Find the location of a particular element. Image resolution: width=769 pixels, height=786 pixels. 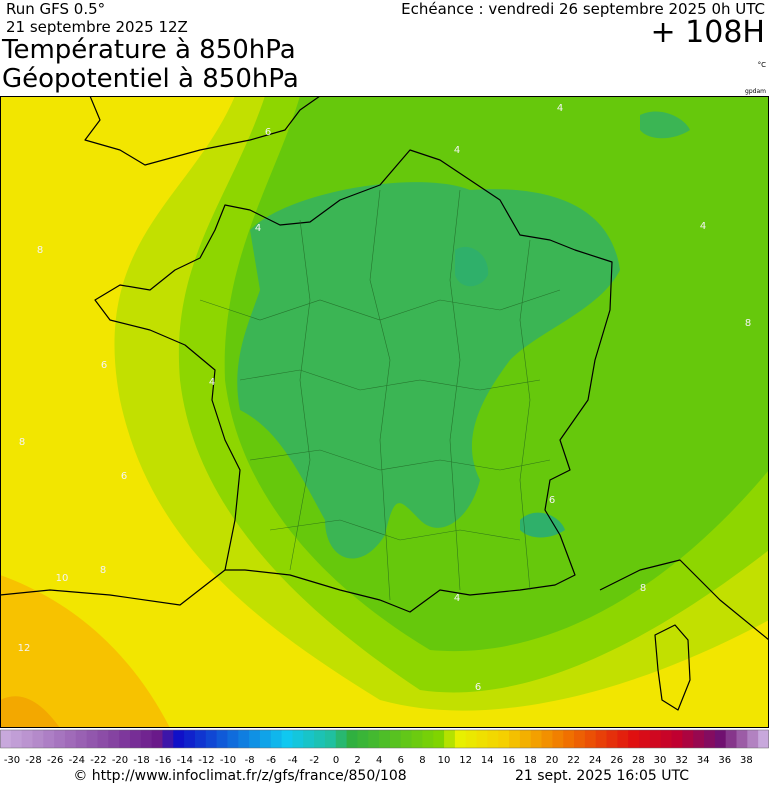

scale-label: 18 is located at coordinates (530, 760).